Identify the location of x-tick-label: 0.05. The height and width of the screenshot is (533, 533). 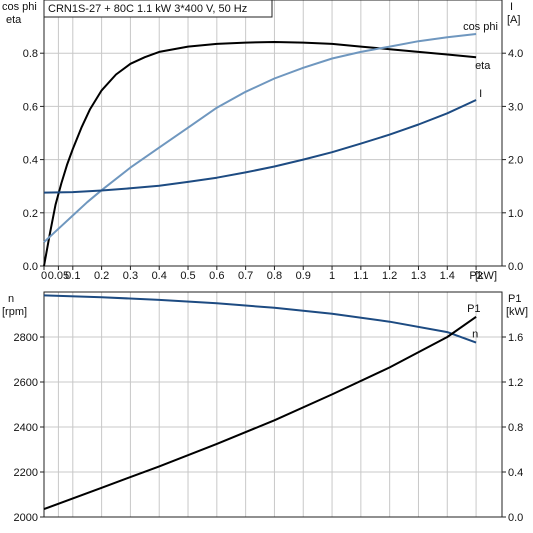
(58, 276).